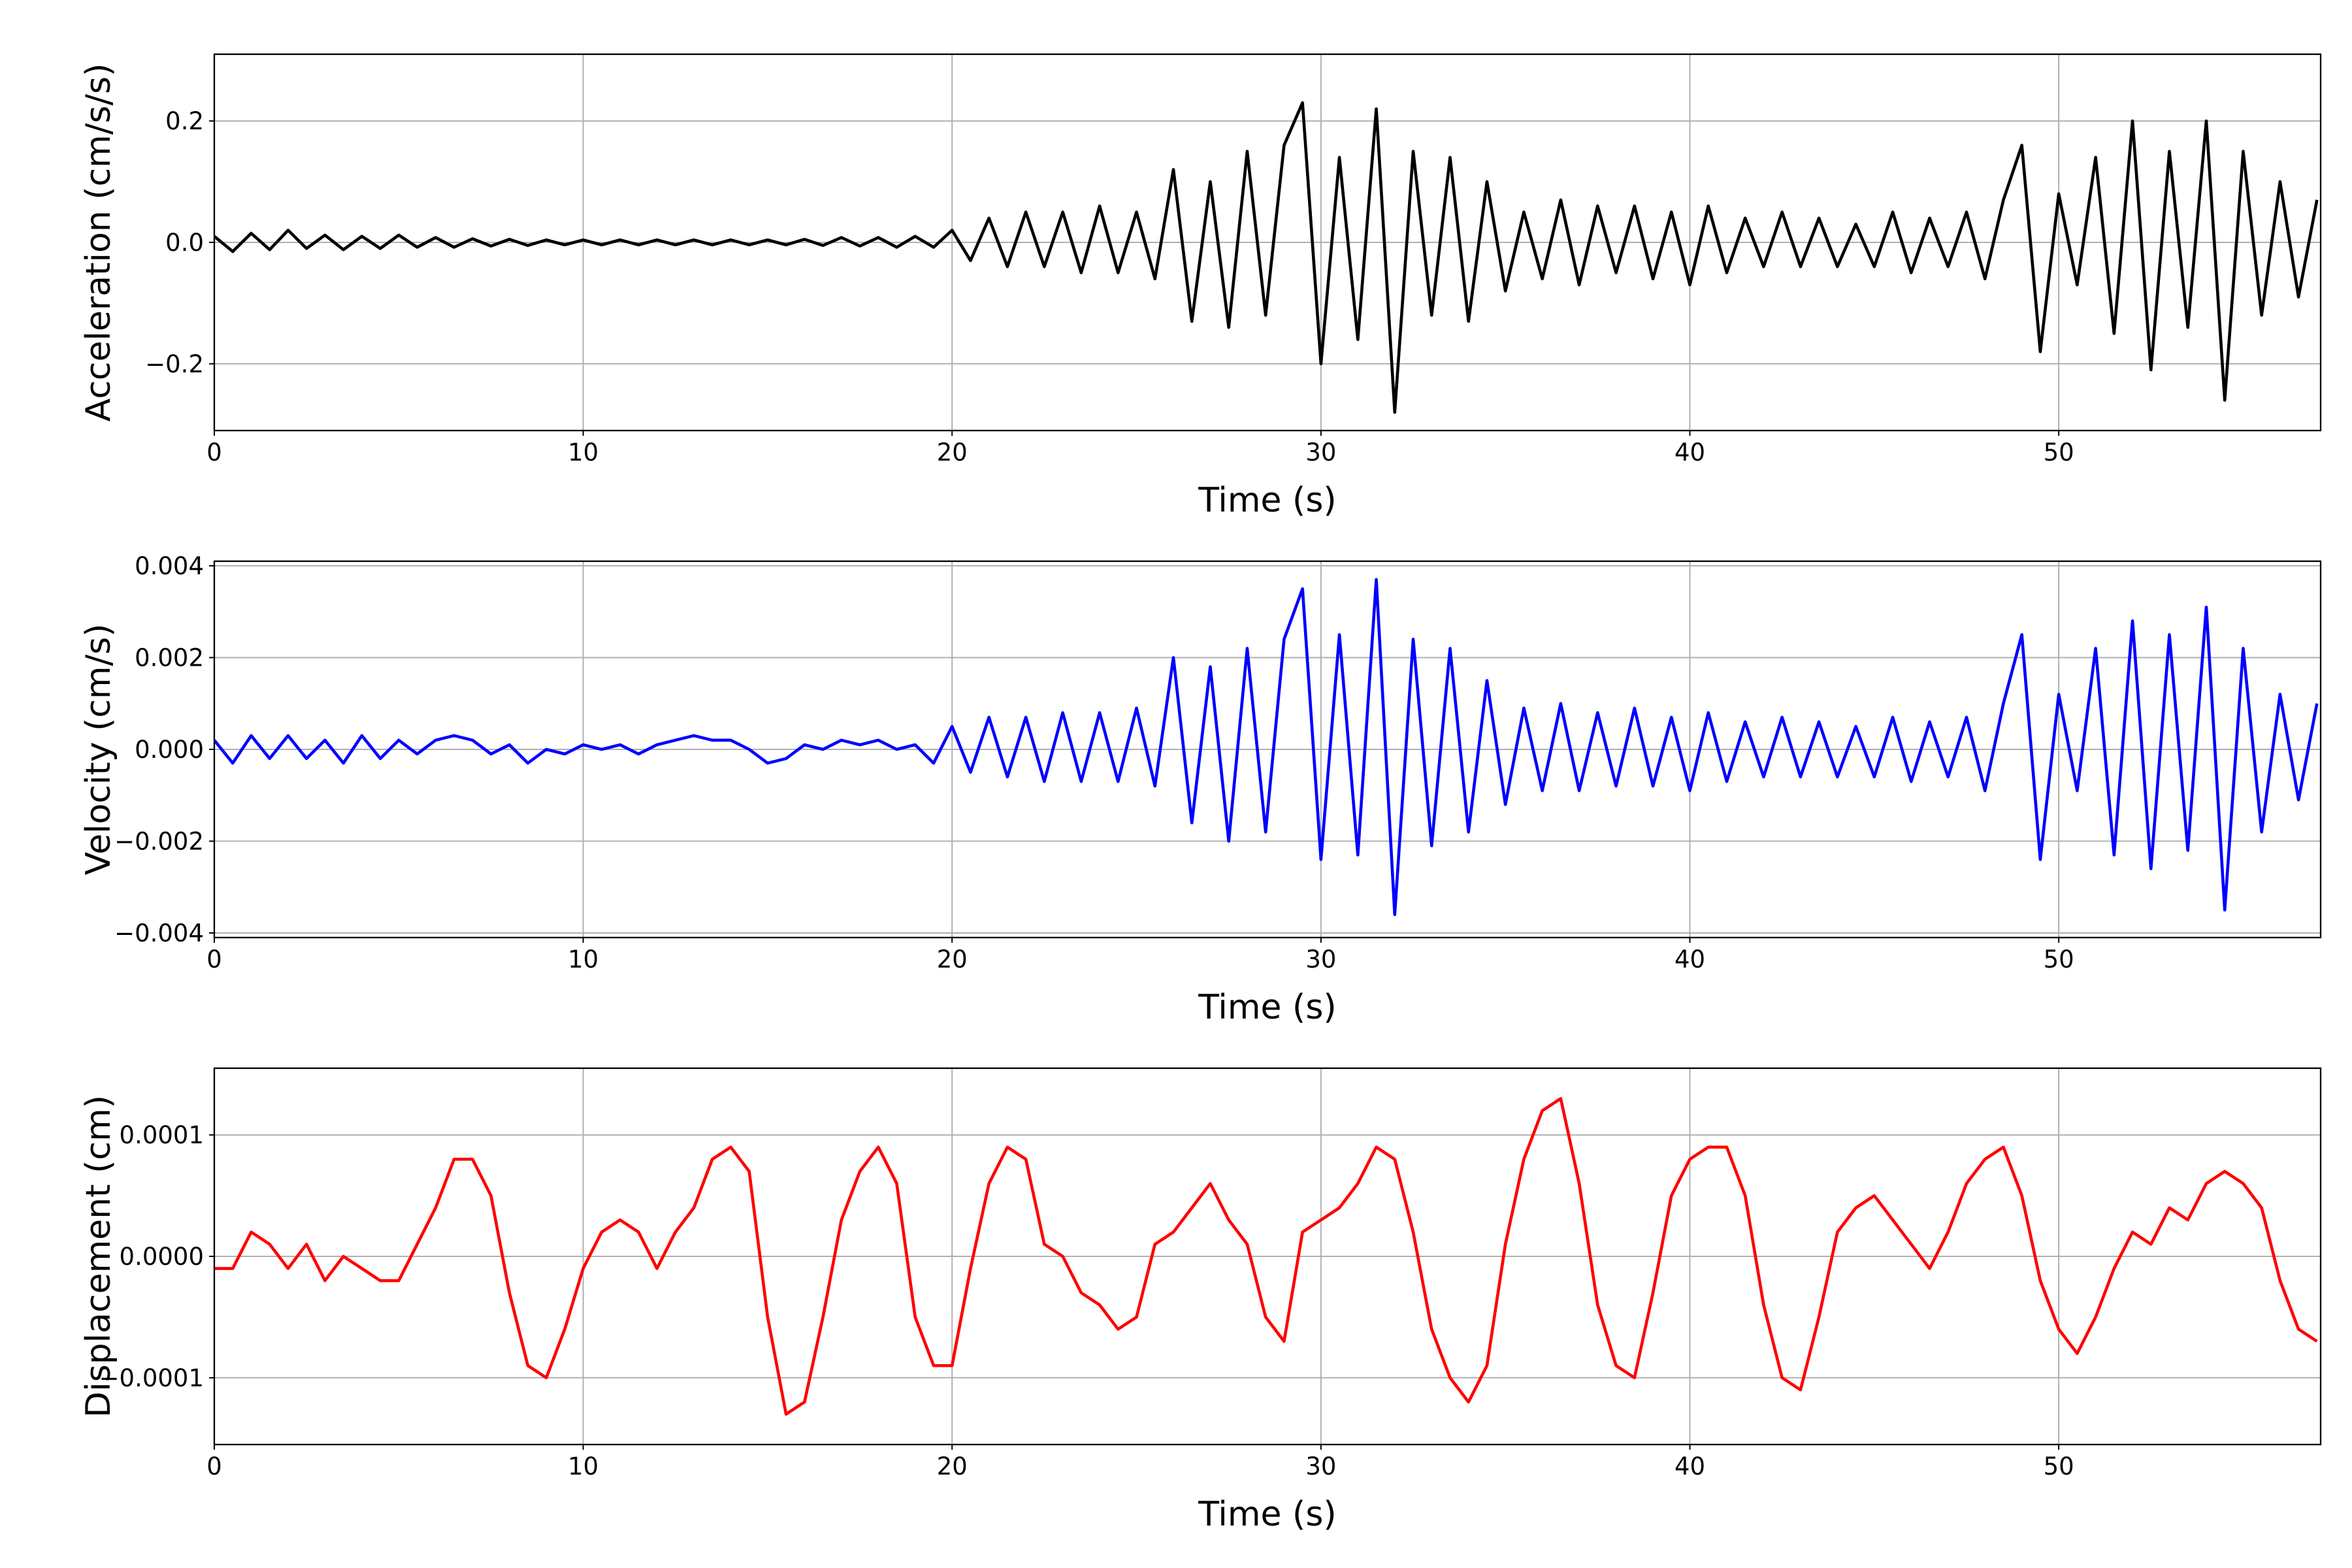 The height and width of the screenshot is (1568, 2352). Describe the element at coordinates (169, 750) in the screenshot. I see `y-tick-label: 0.000` at that location.